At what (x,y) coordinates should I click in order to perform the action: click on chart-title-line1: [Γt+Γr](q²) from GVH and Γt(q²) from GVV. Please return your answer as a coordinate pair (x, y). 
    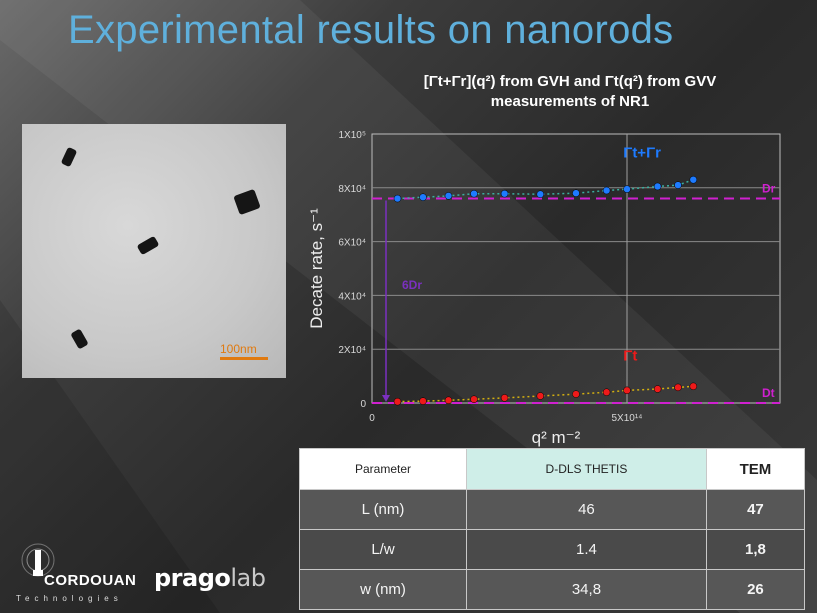
    Looking at the image, I should click on (570, 81).